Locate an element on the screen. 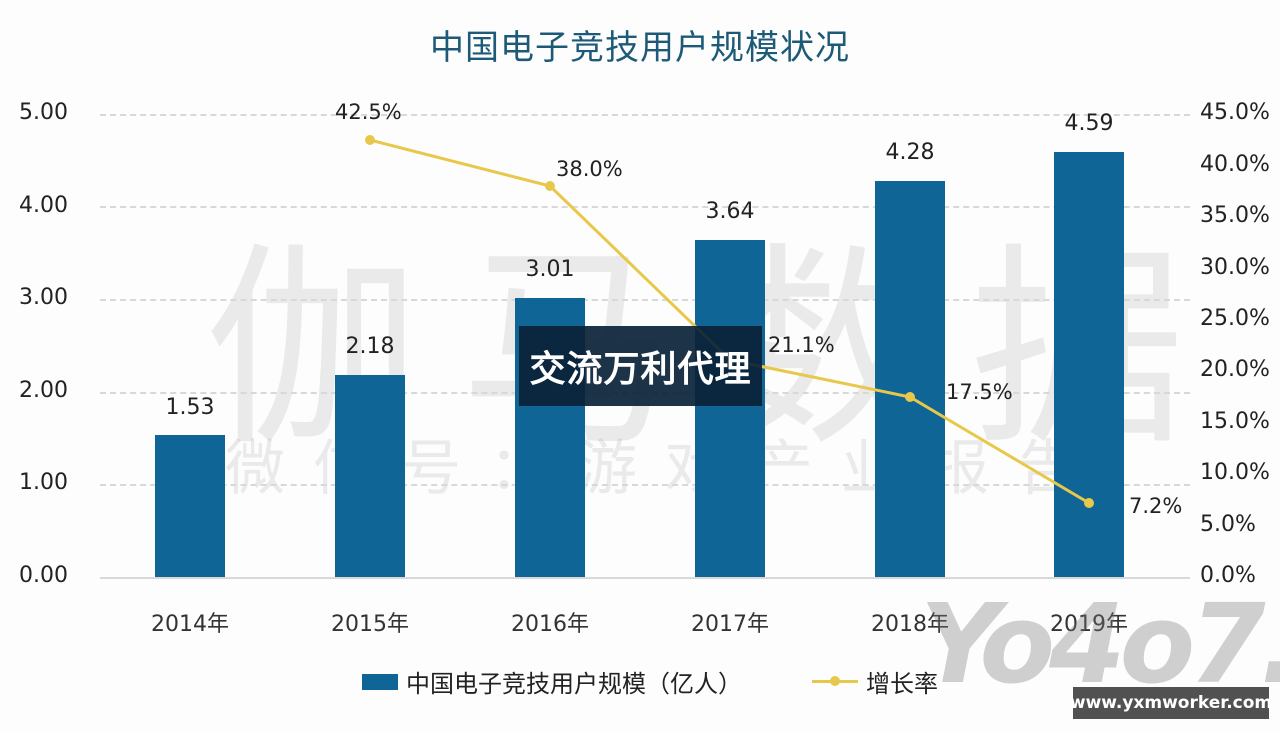 The width and height of the screenshot is (1280, 732). bar-value-label: 2.18 is located at coordinates (370, 346).